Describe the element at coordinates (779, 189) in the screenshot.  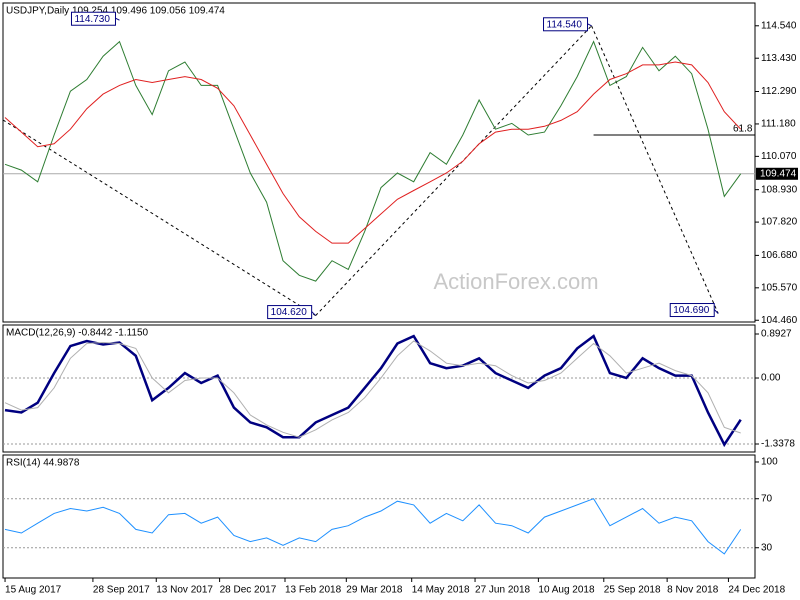
I see `y-tick-label: 108.930` at that location.